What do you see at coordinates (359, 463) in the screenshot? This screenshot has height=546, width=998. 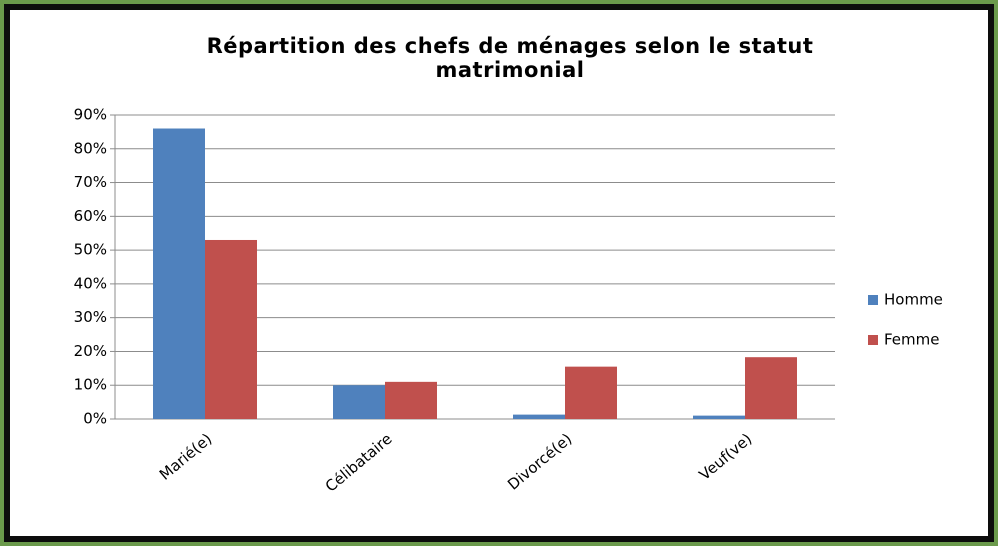 I see `x-tick-label: Célibataire` at bounding box center [359, 463].